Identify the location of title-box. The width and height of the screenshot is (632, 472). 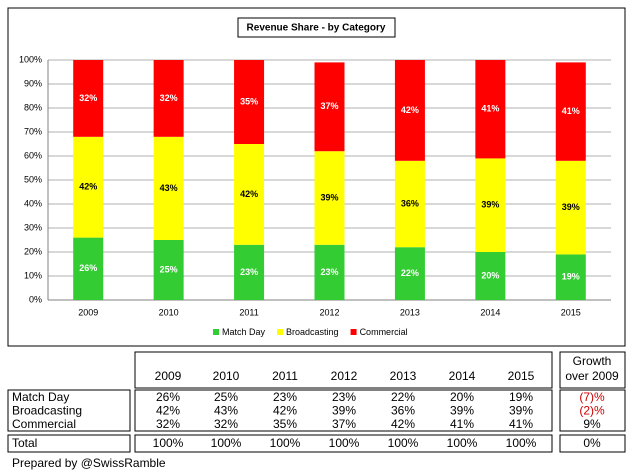
(316, 27).